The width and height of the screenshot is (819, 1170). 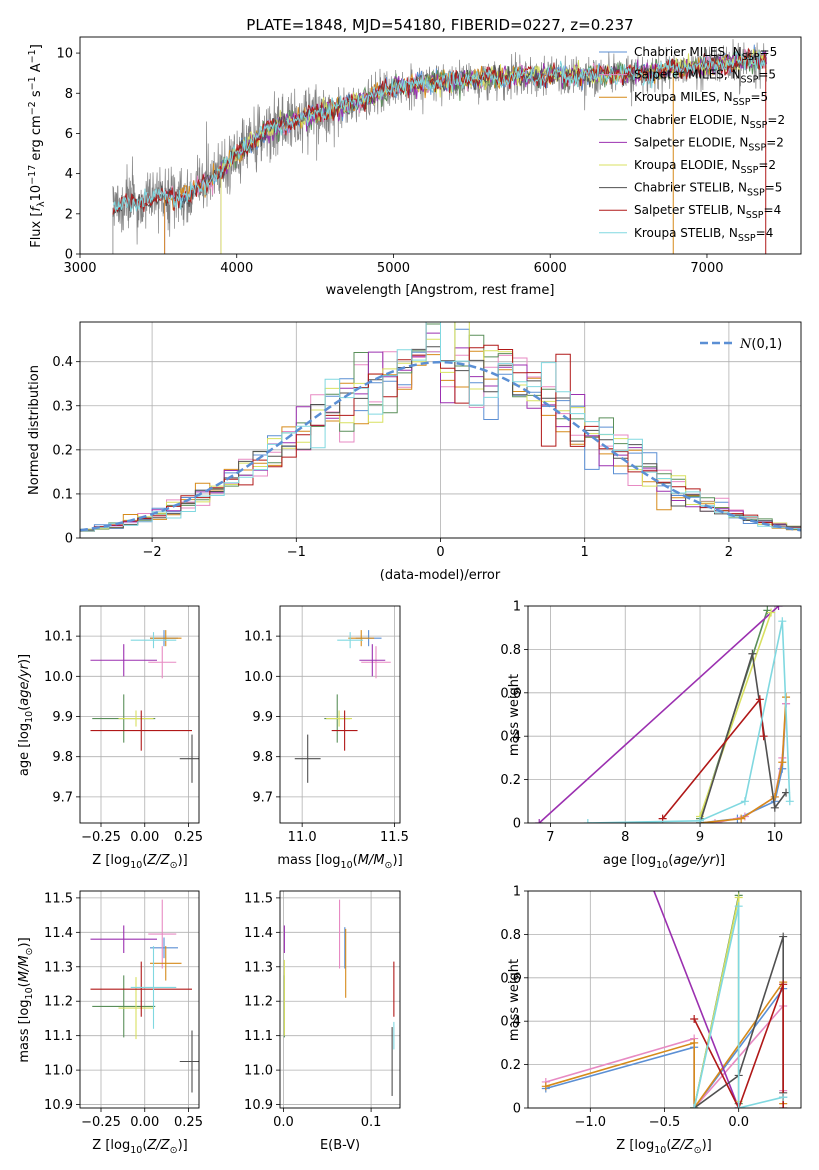 What do you see at coordinates (664, 862) in the screenshot?
I see `x-axis-label: age [log10(age/yr)]` at bounding box center [664, 862].